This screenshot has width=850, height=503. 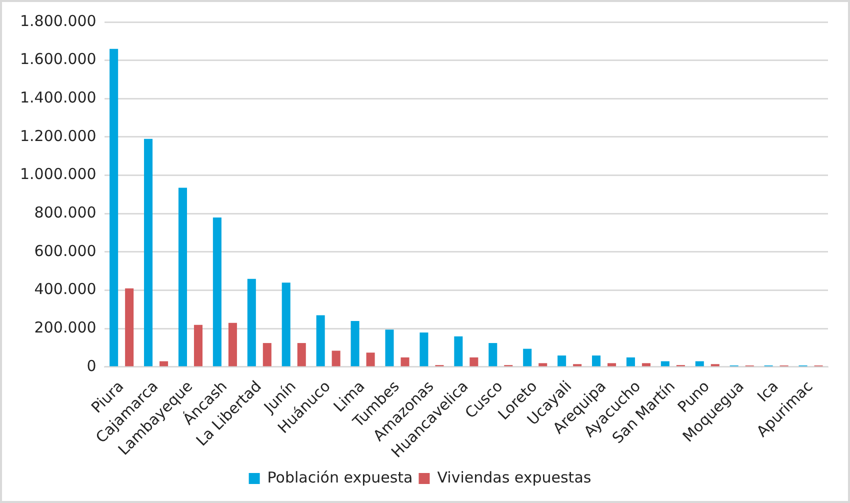 I want to click on y-tick-label: 0, so click(x=91, y=365).